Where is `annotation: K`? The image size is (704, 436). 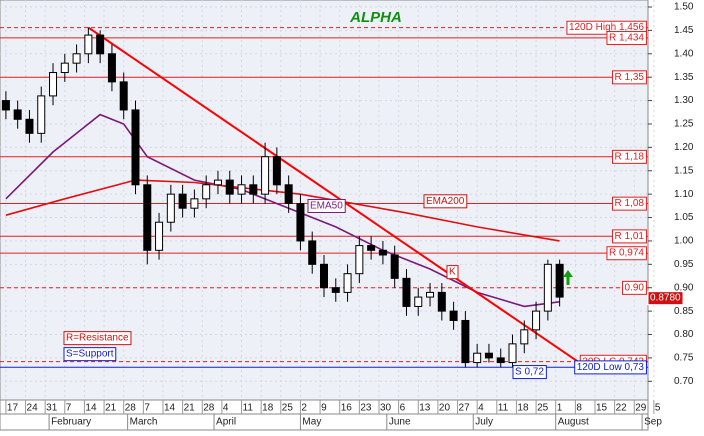
annotation: K is located at coordinates (452, 272).